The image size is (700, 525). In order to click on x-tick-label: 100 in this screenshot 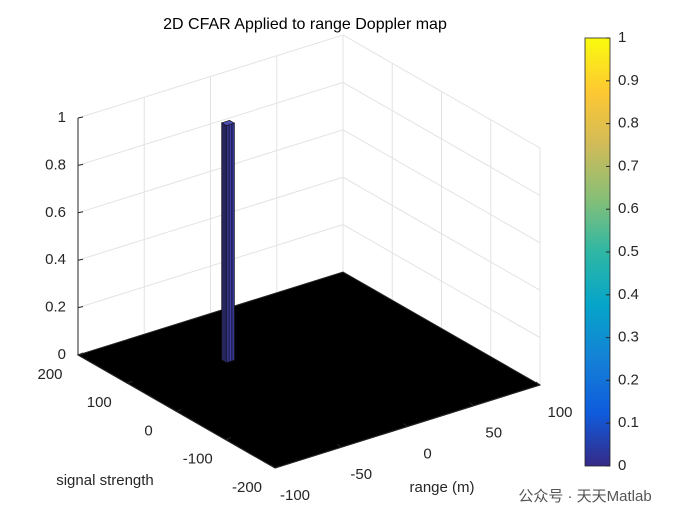, I will do `click(559, 412)`.